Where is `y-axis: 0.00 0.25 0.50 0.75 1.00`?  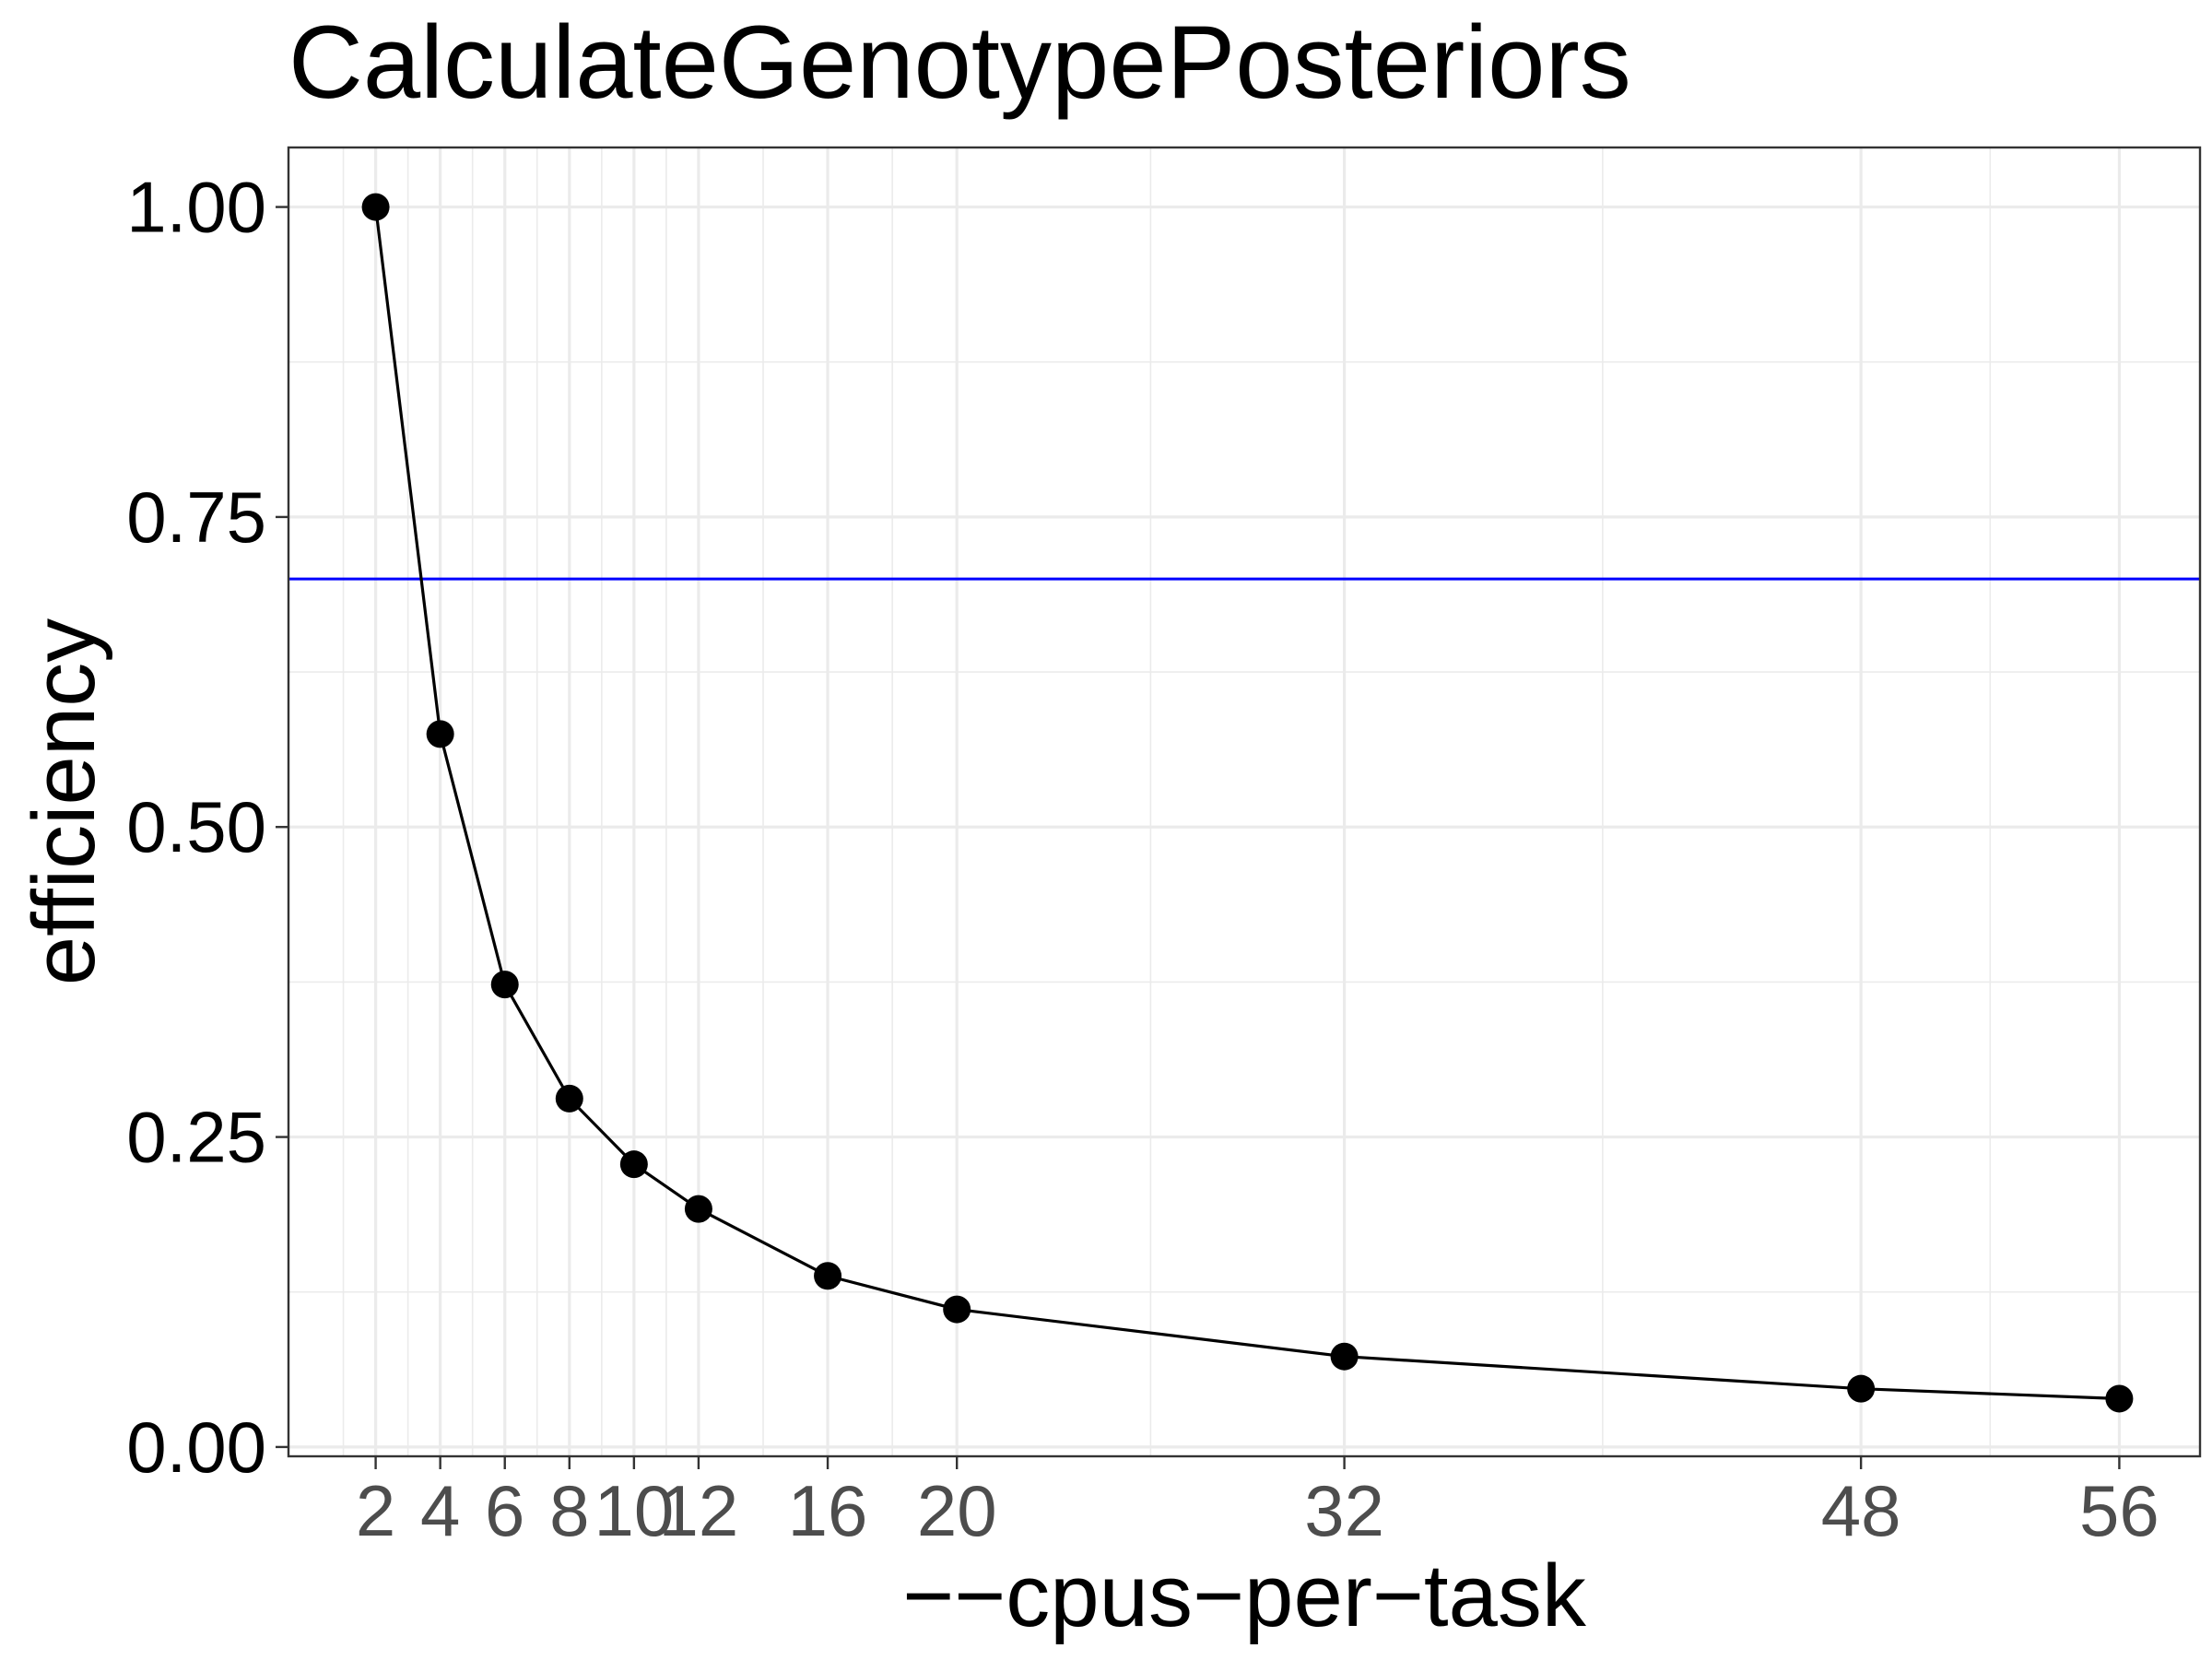
y-axis: 0.00 0.25 0.50 0.75 1.00 is located at coordinates (207, 827).